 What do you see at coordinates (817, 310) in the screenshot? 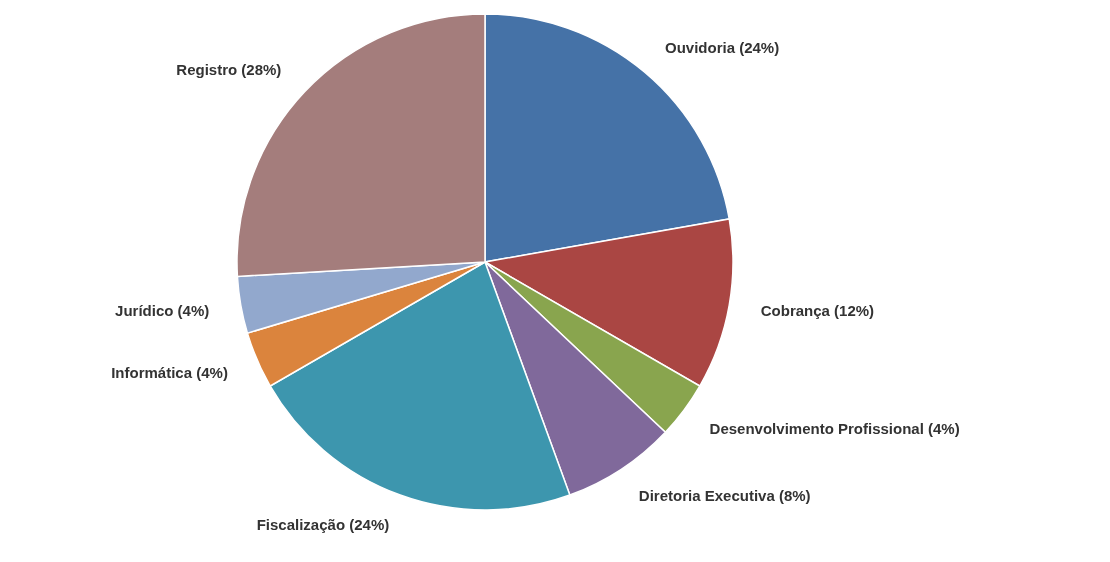
I see `slice-label: Cobrança (12%)` at bounding box center [817, 310].